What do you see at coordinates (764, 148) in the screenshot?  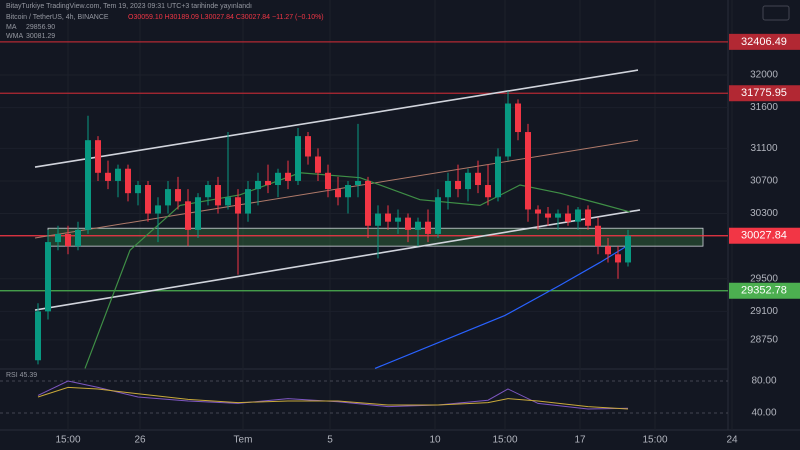 I see `y-tick-label: 31100` at bounding box center [764, 148].